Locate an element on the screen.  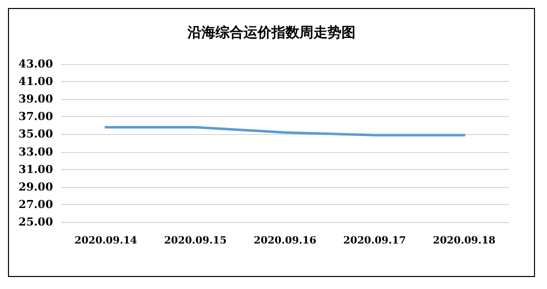
chart-title: 沿海综合运价指数周走势图 is located at coordinates (271, 32).